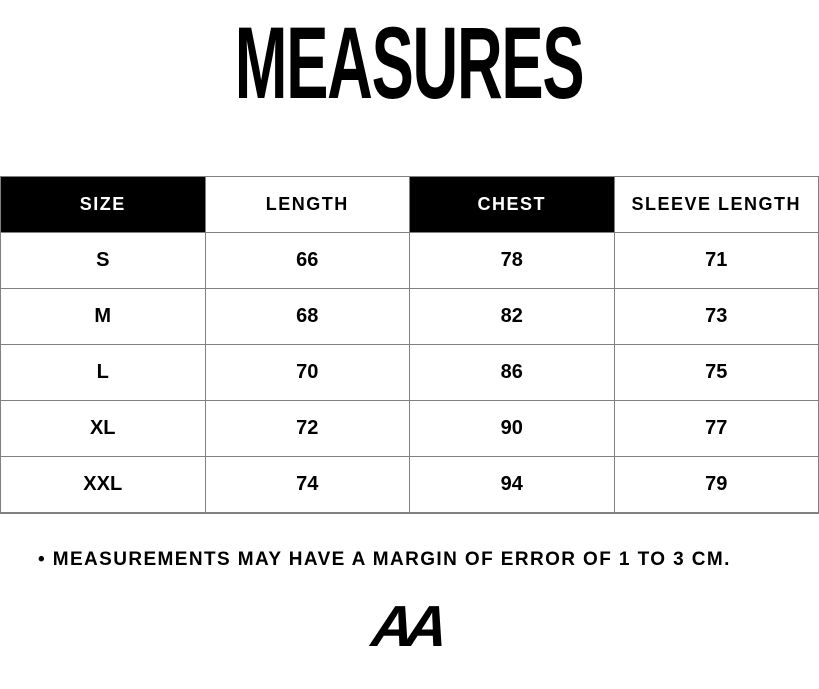 The width and height of the screenshot is (819, 689). Describe the element at coordinates (103, 316) in the screenshot. I see `size-cell: M` at that location.